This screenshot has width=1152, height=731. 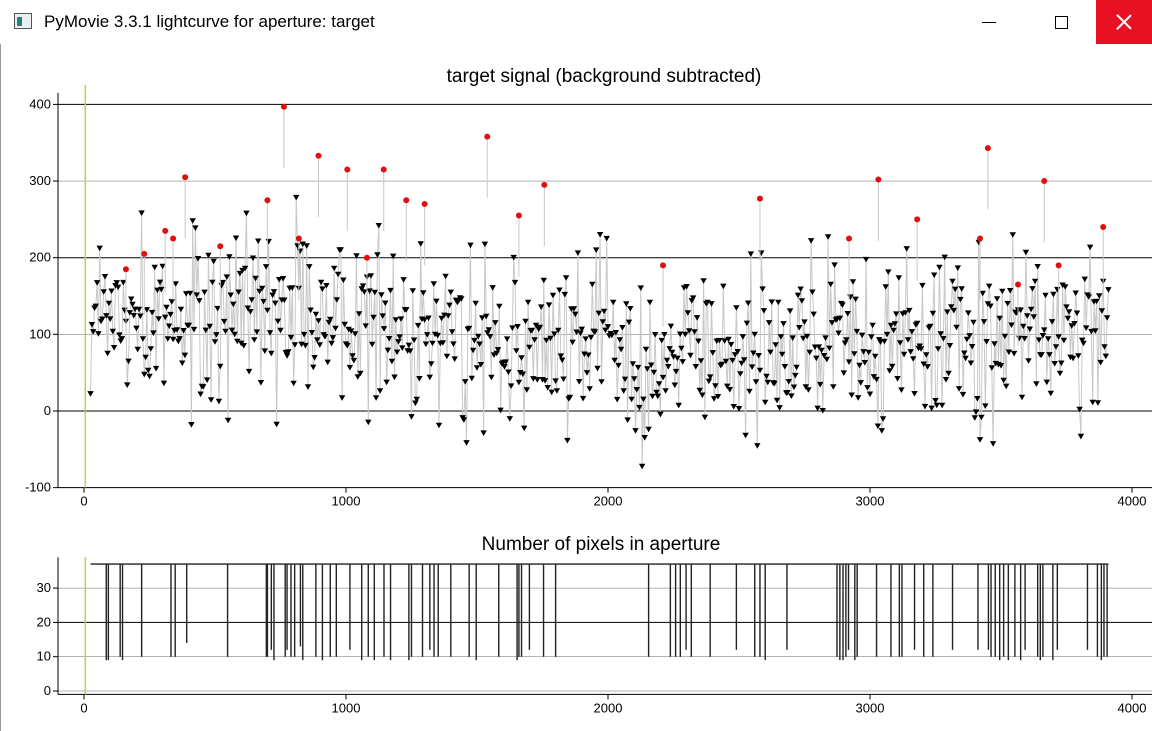 I want to click on pymovie-app-icon, so click(x=23, y=21).